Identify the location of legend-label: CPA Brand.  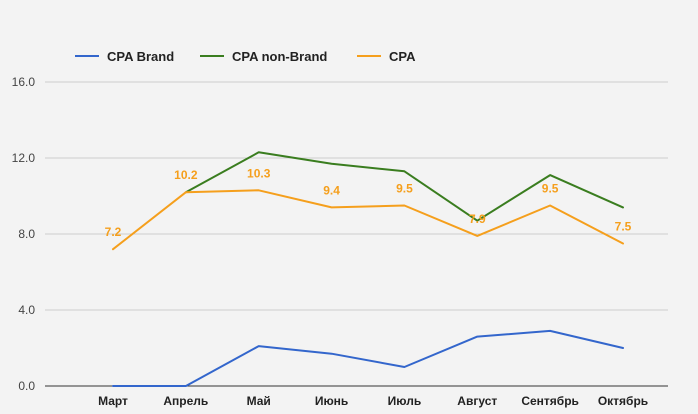
(140, 56).